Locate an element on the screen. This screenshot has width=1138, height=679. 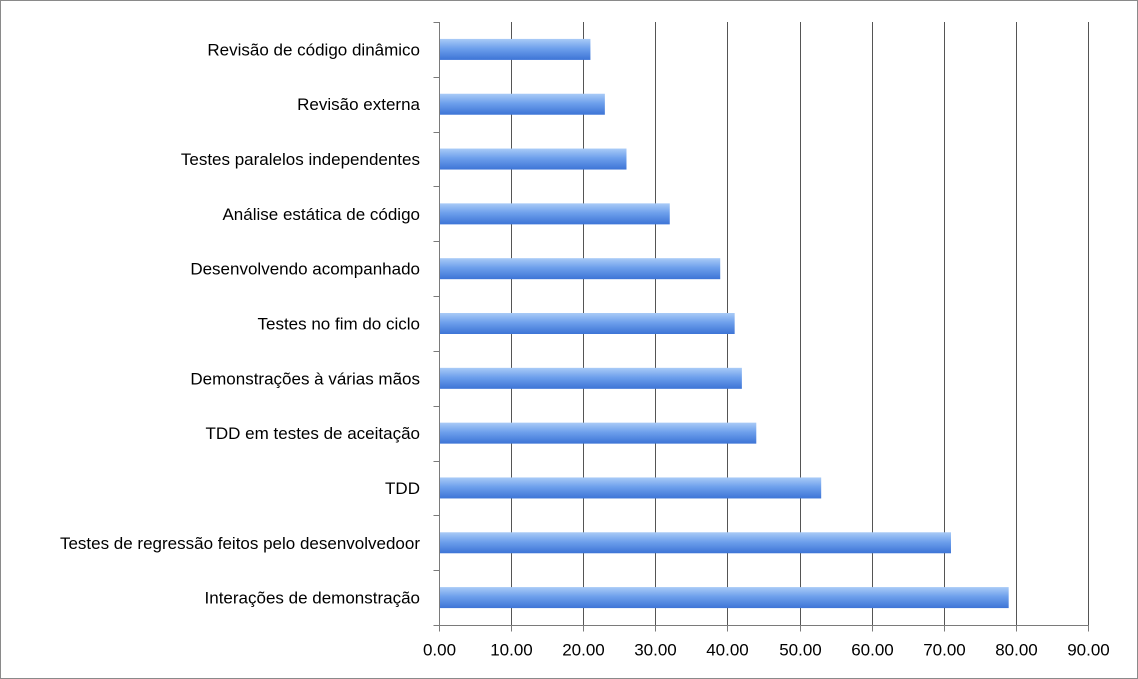
x-tick-label-1: 10.00 is located at coordinates (511, 650).